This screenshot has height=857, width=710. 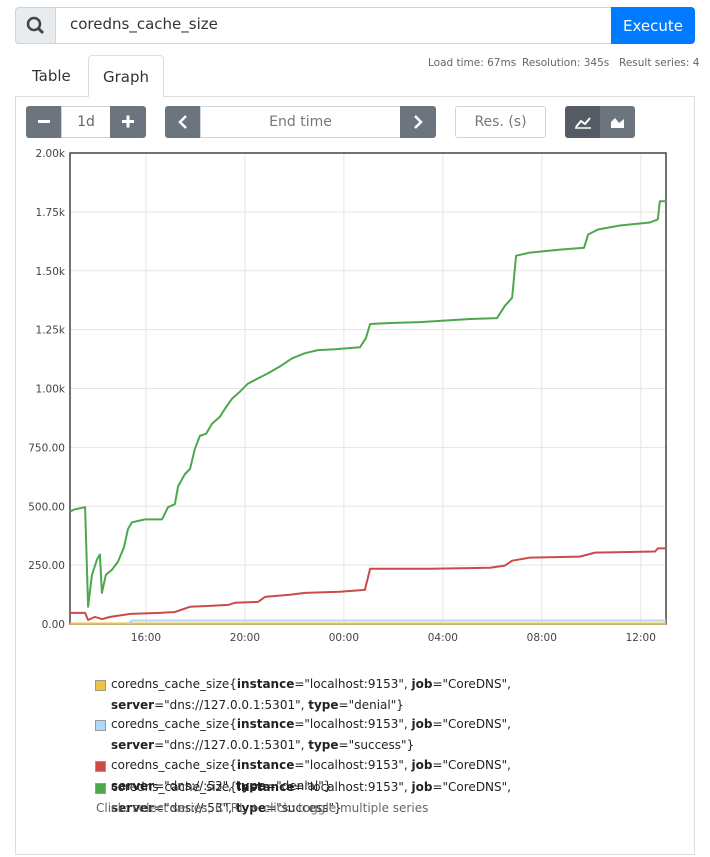 I want to click on x-tick-label: 16:00, so click(x=146, y=638).